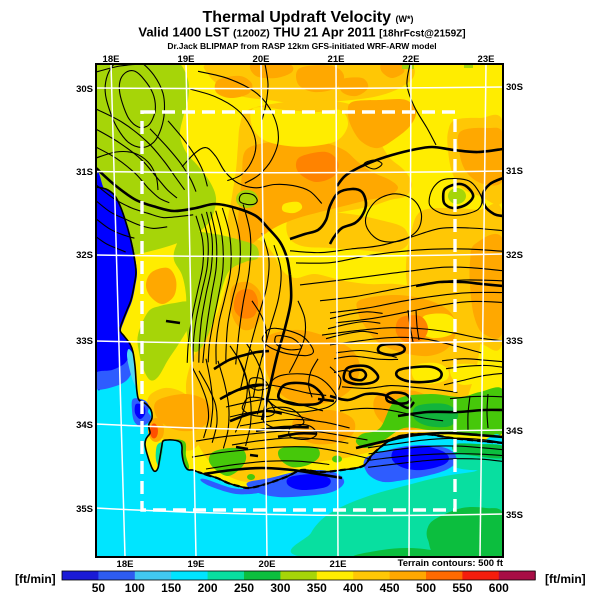 The height and width of the screenshot is (600, 600). I want to click on svg-text: 300, so click(280, 588).